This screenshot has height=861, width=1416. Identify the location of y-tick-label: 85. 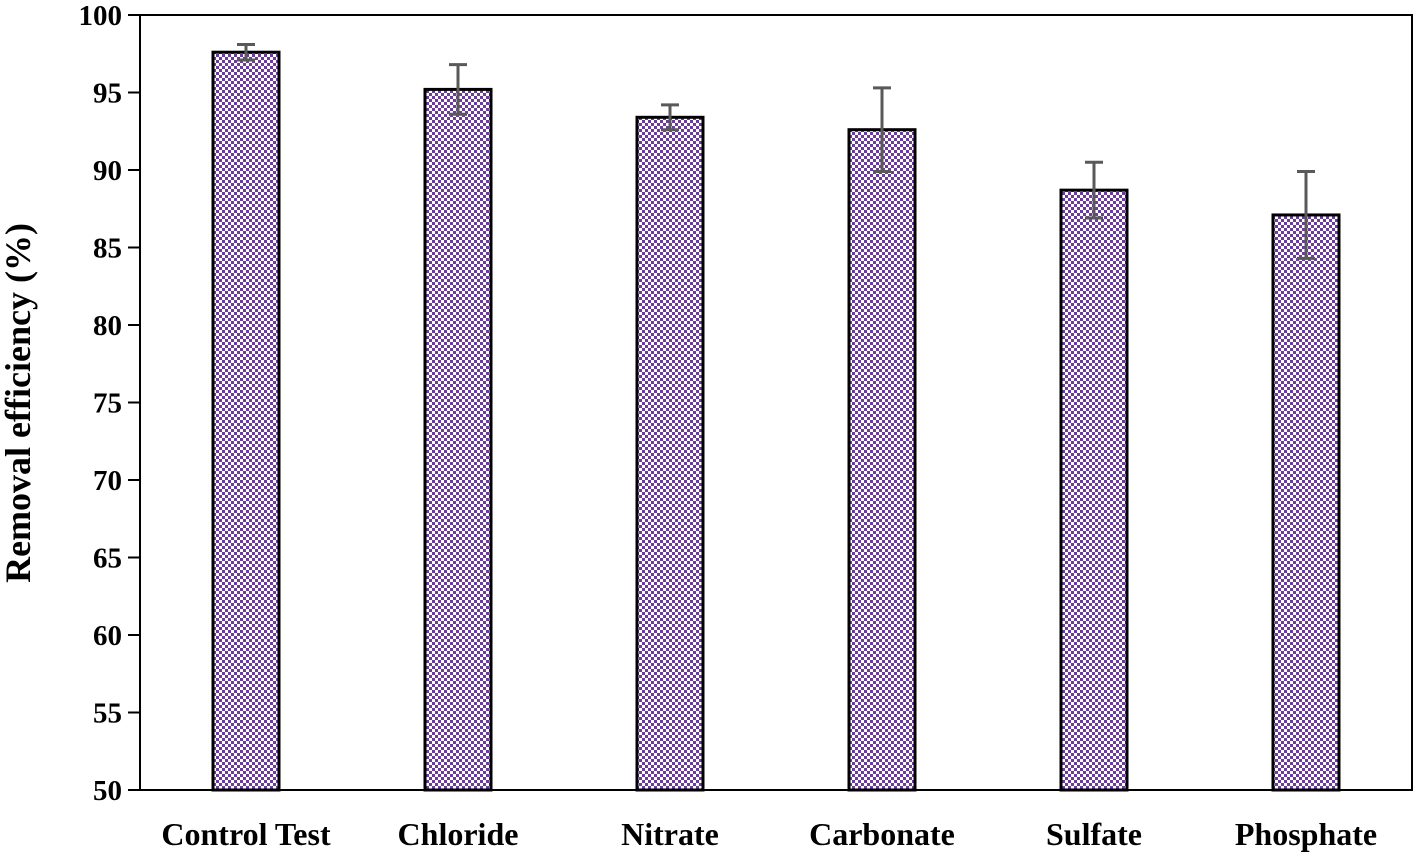
(107, 249).